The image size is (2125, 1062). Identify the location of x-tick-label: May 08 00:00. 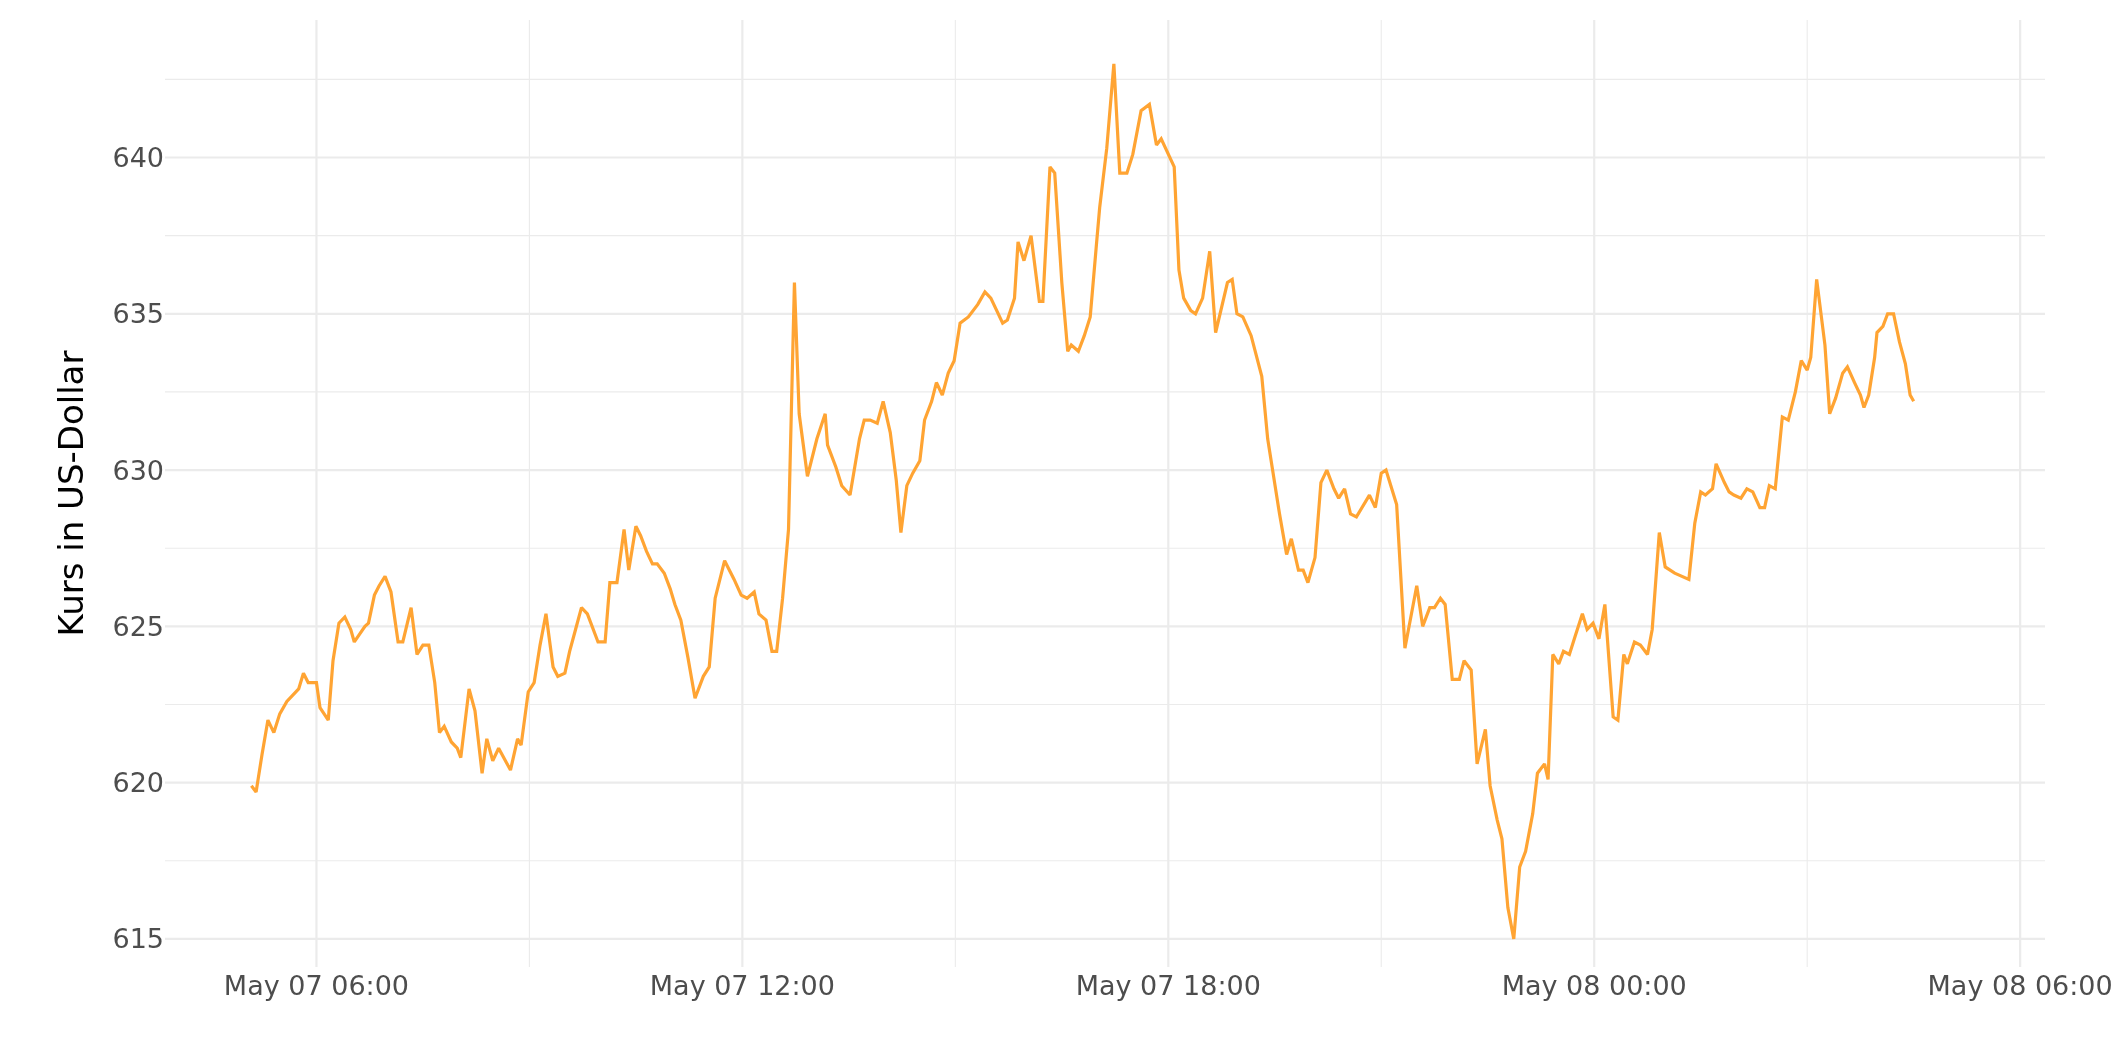
(1594, 985).